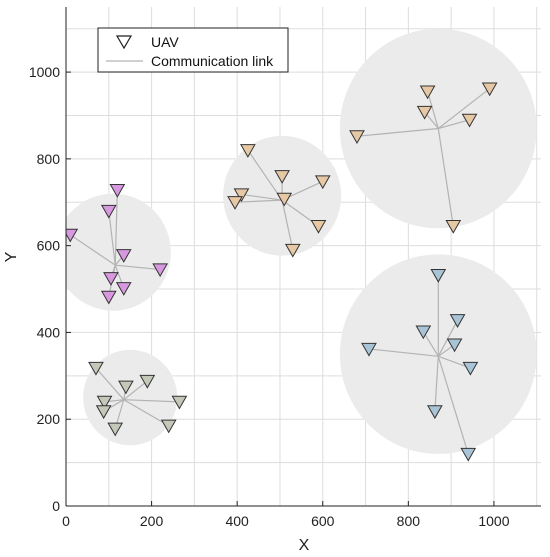 Image resolution: width=550 pixels, height=557 pixels. What do you see at coordinates (44, 72) in the screenshot?
I see `y-tick-label: 1000` at bounding box center [44, 72].